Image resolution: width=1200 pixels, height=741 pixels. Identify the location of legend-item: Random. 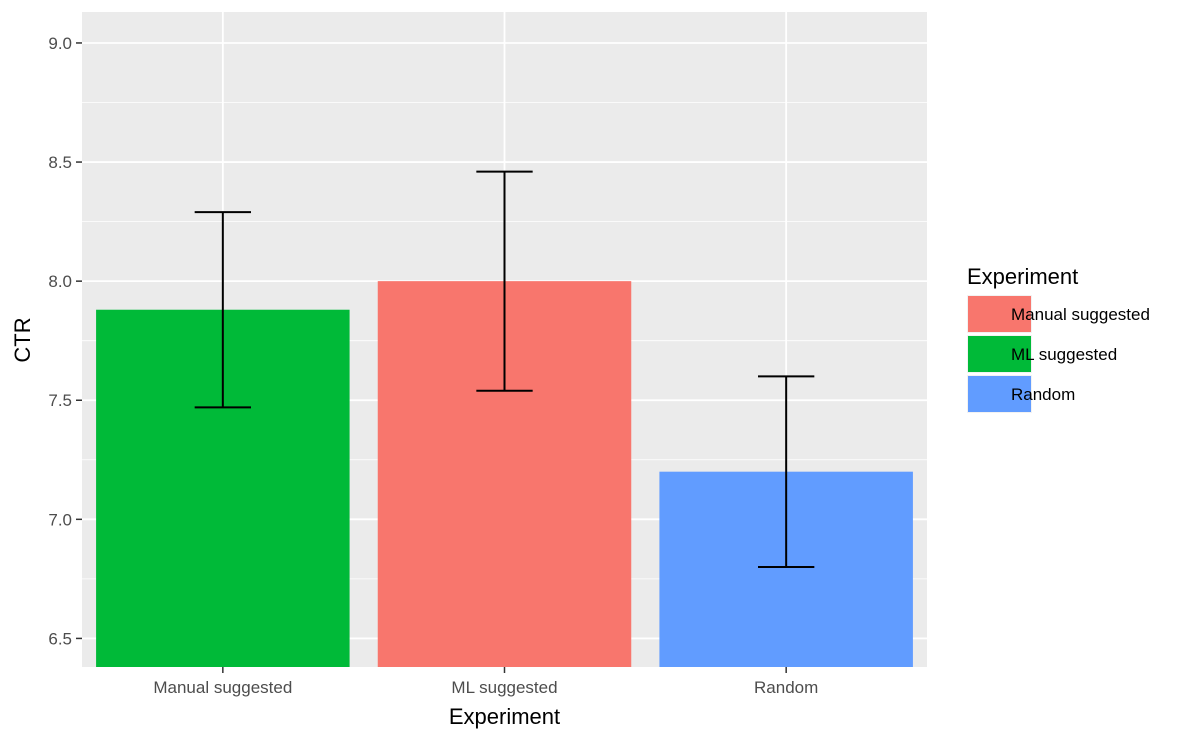
(1021, 394).